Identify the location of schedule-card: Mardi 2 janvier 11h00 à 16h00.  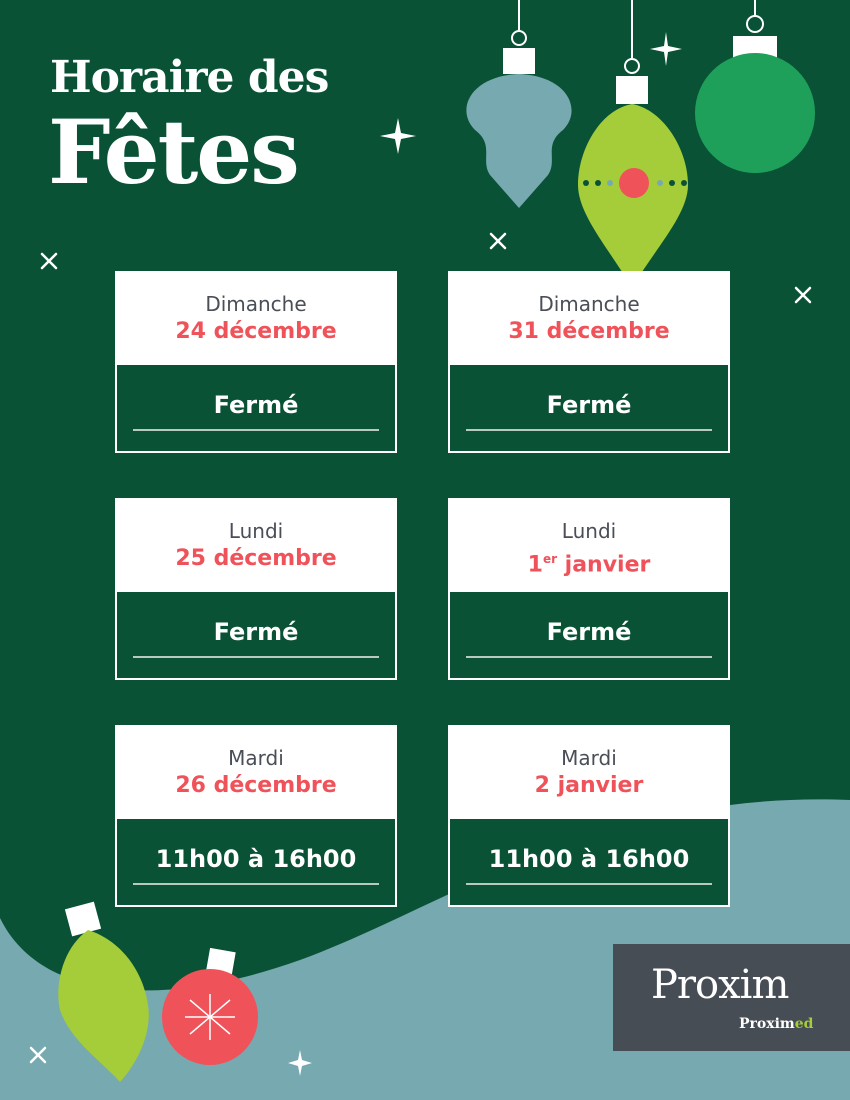
(589, 816).